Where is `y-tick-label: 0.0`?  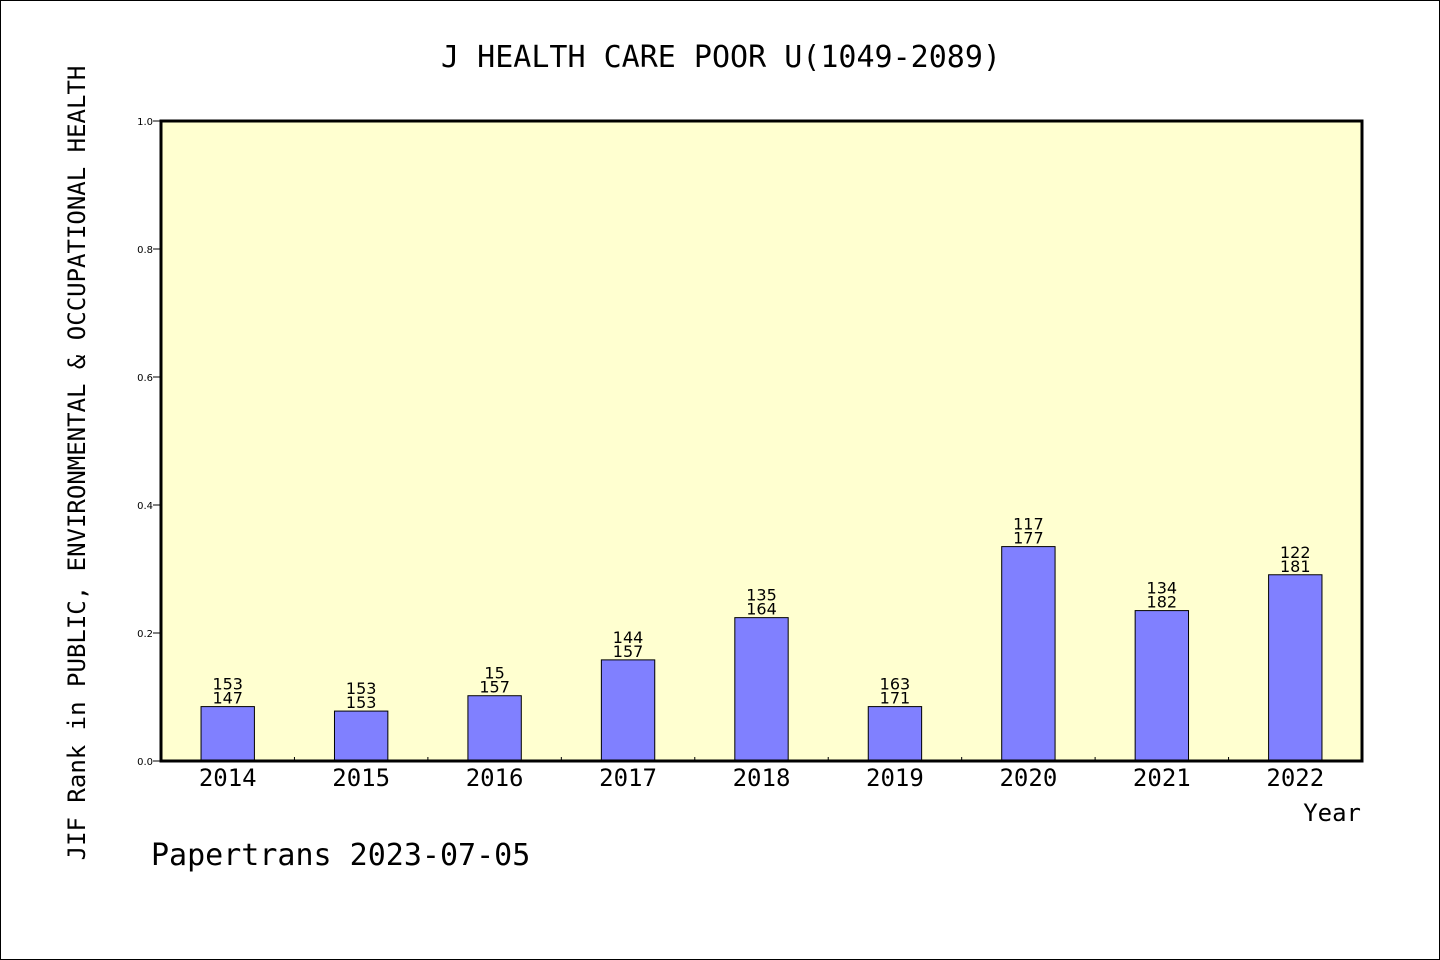 y-tick-label: 0.0 is located at coordinates (145, 762).